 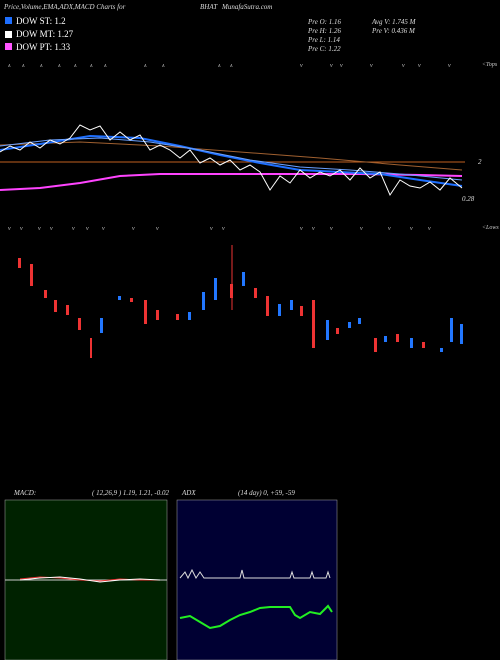 What do you see at coordinates (480, 162) in the screenshot?
I see `level-label: 2` at bounding box center [480, 162].